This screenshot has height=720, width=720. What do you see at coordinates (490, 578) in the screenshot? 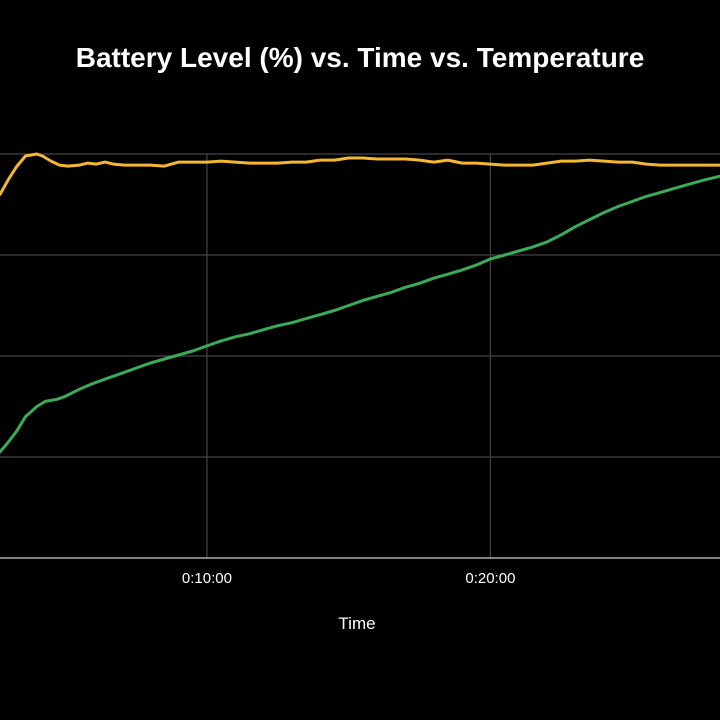
I see `x-tick-label: 0:20:00` at bounding box center [490, 578].